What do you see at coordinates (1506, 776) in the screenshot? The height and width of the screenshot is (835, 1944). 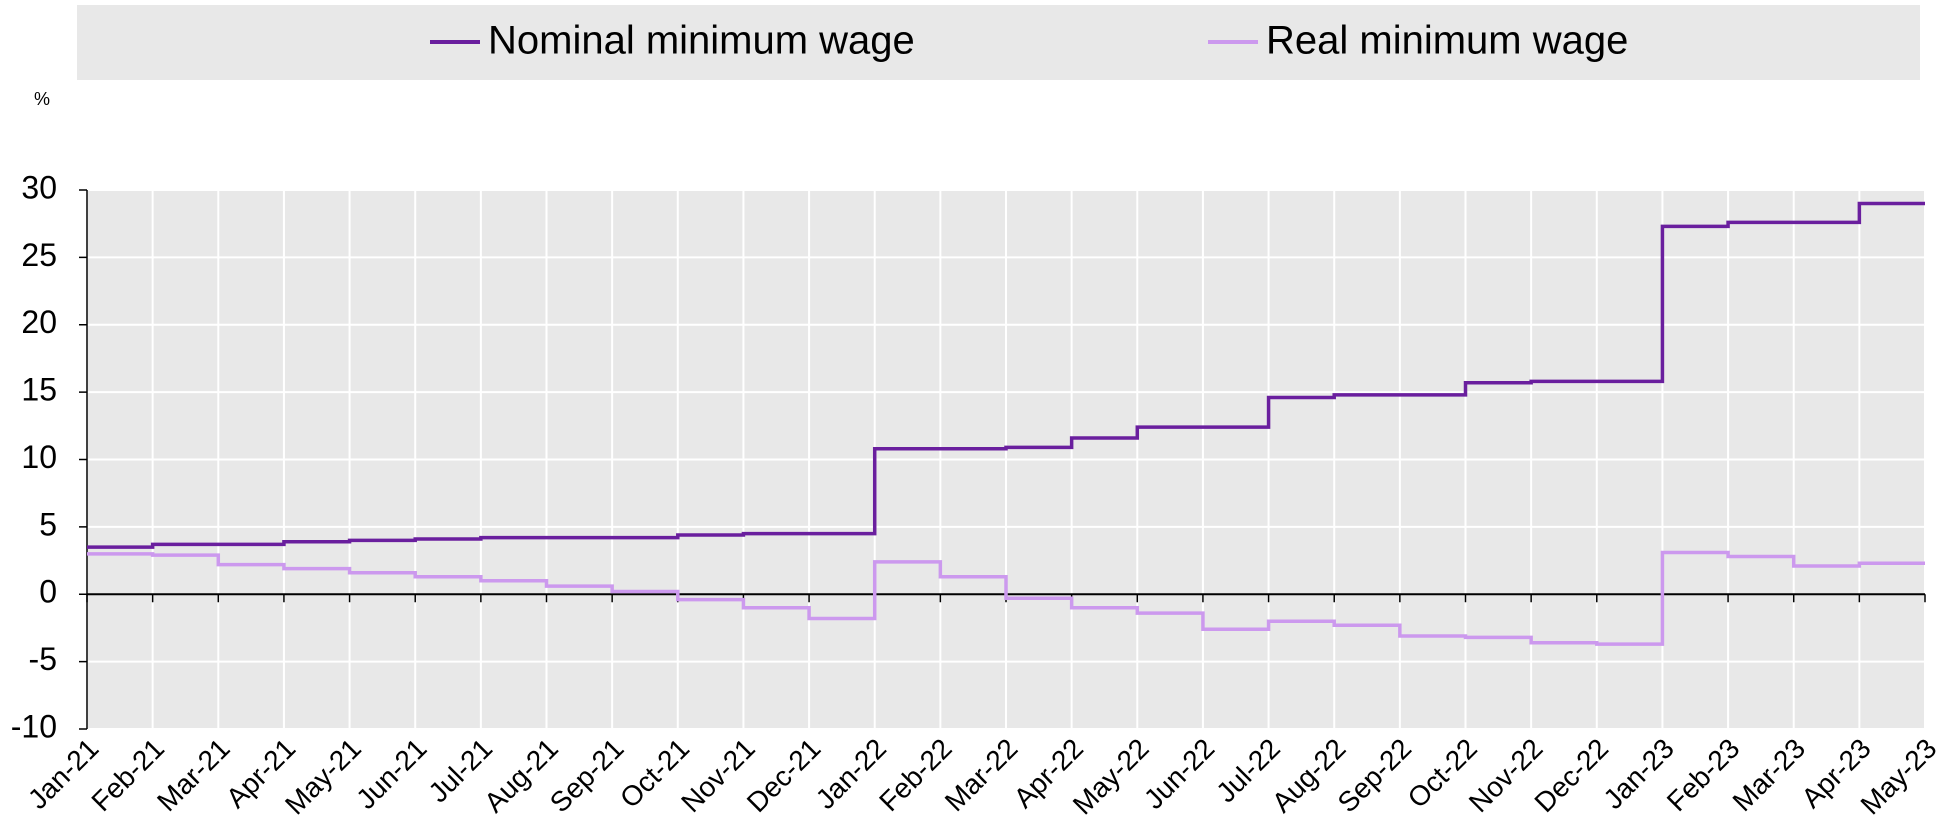 I see `x-tick-label: Nov-22` at bounding box center [1506, 776].